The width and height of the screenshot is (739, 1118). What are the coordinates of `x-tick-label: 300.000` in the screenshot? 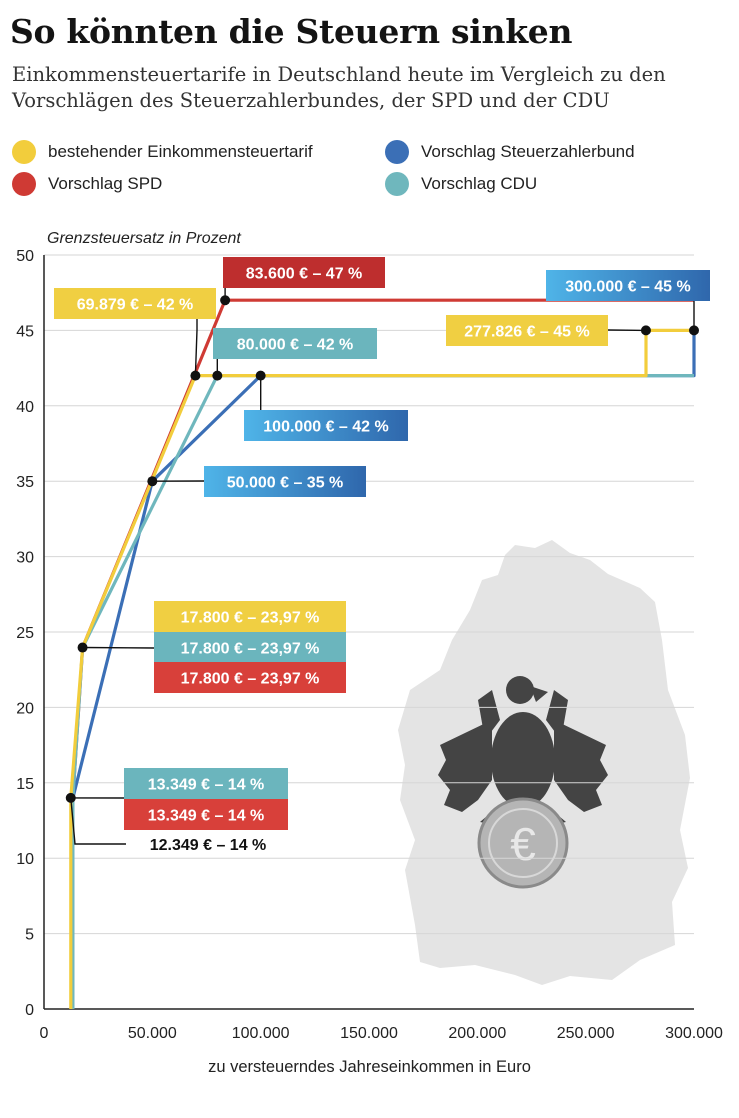 It's located at (694, 1033).